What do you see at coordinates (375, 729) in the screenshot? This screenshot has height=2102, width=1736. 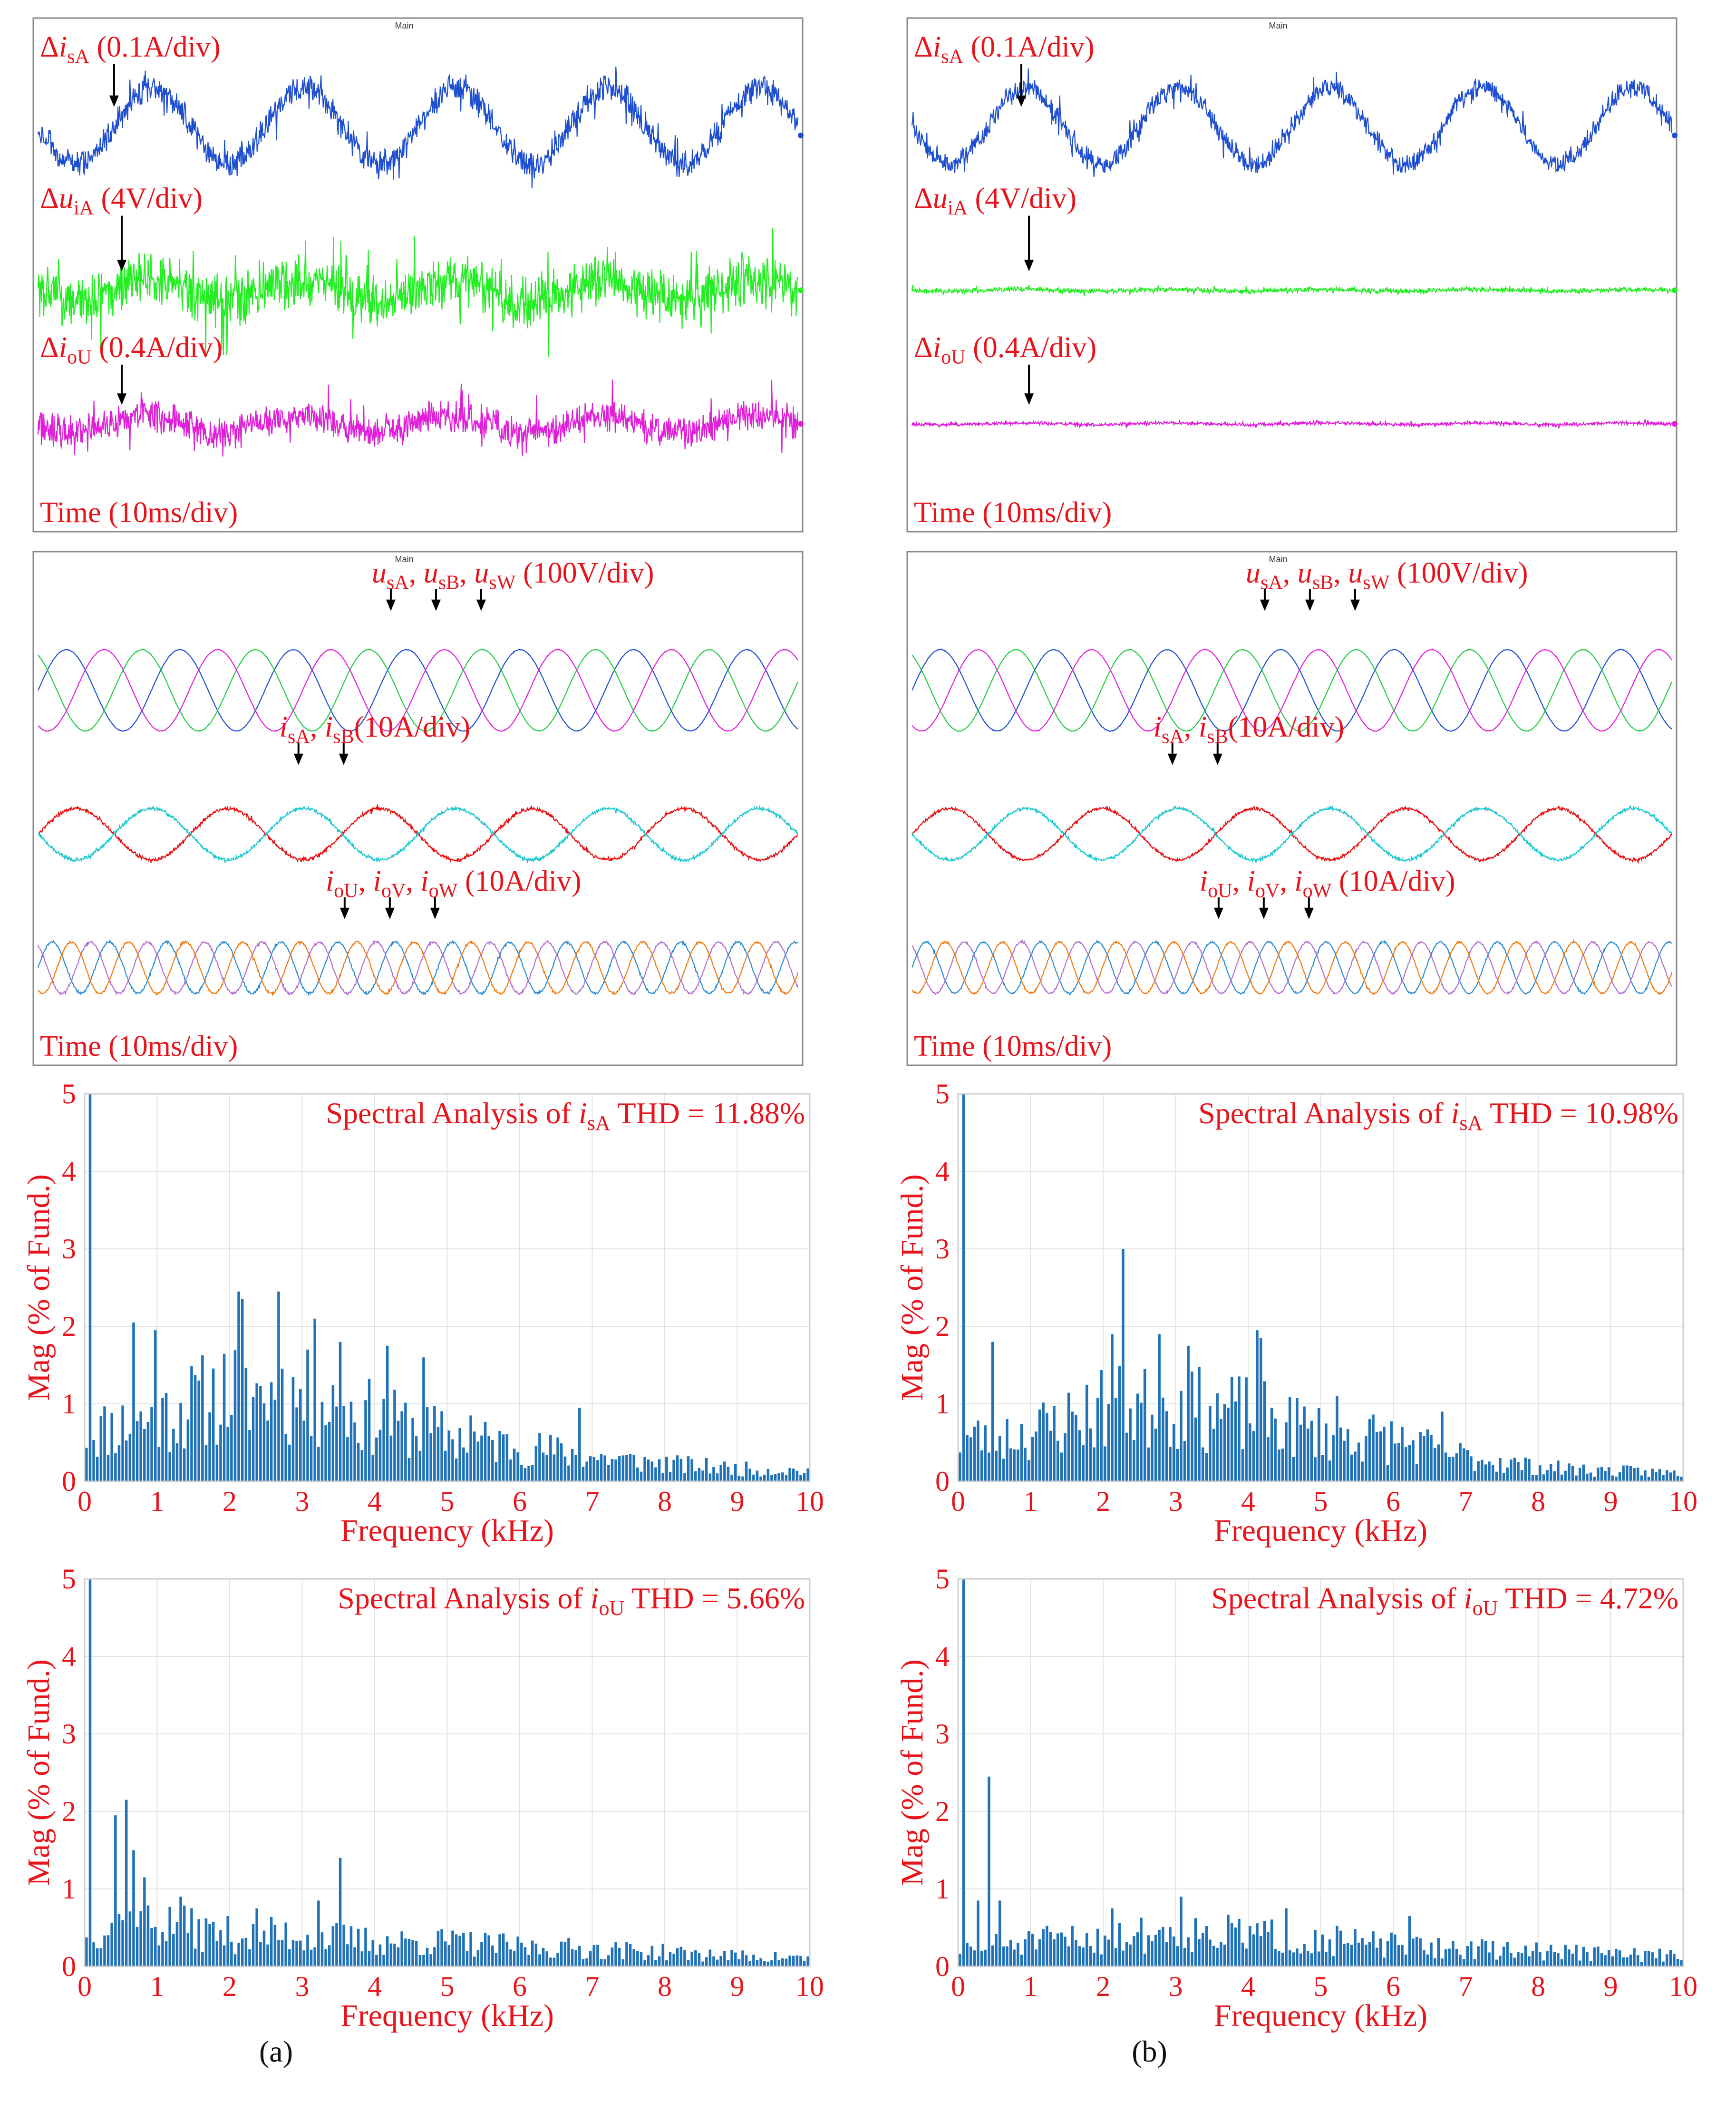 I see `wave-label-1: isA​, isB​(10A/div)` at bounding box center [375, 729].